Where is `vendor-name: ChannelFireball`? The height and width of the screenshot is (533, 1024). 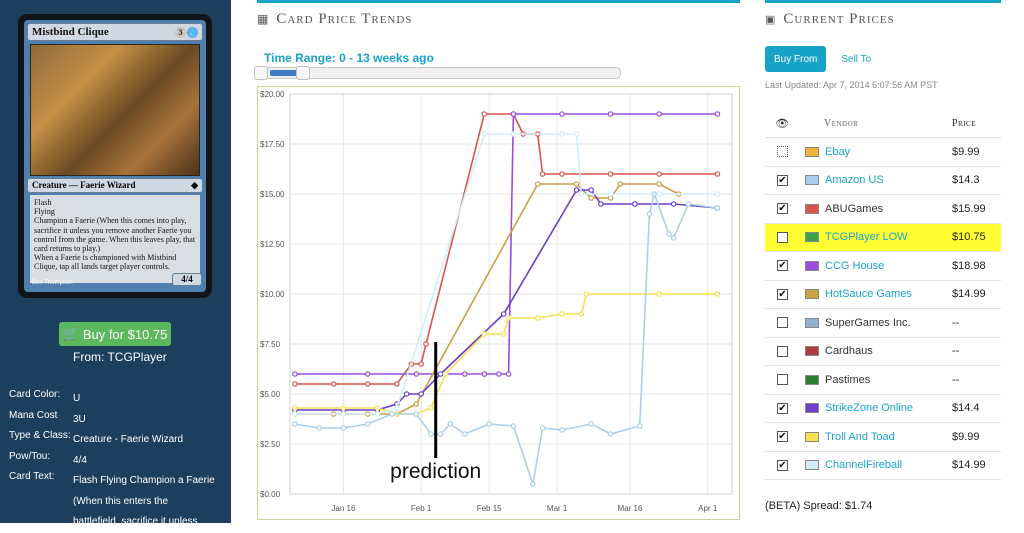
vendor-name: ChannelFireball is located at coordinates (864, 465).